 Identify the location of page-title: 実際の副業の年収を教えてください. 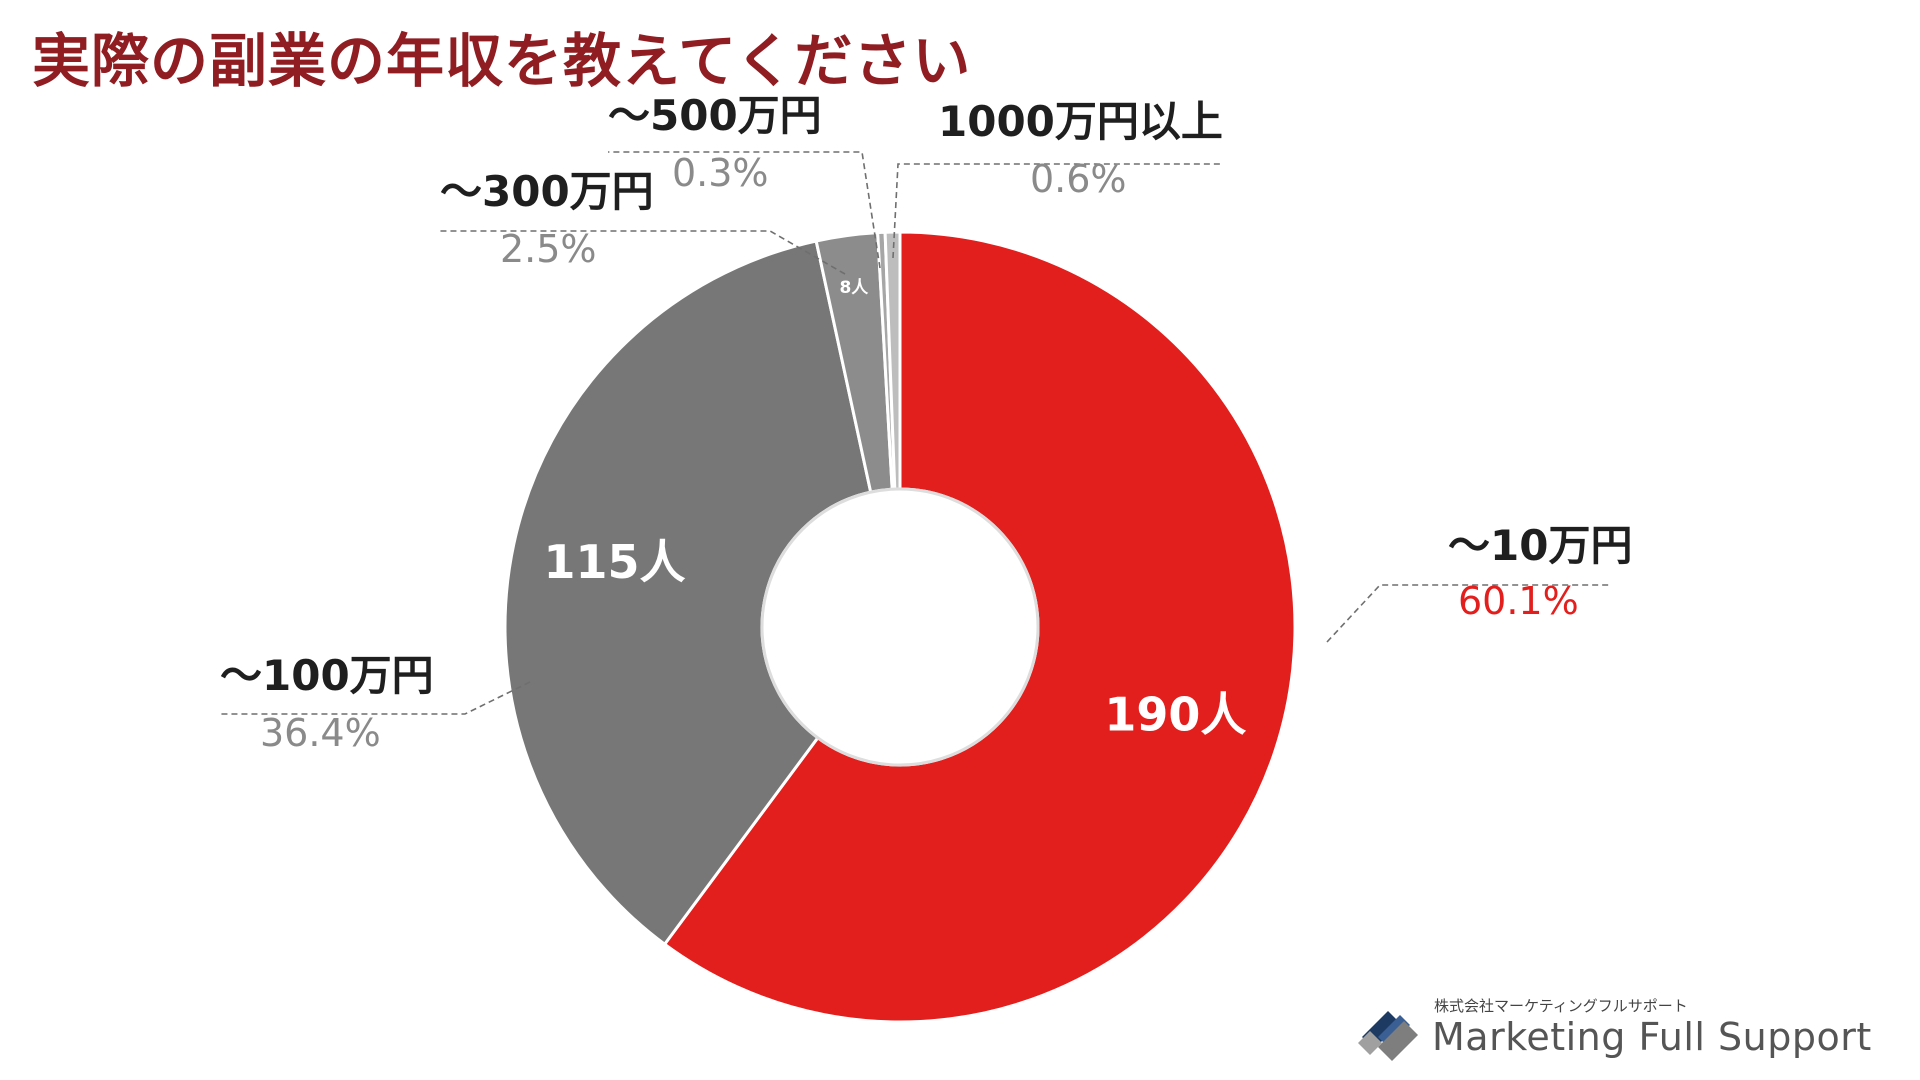
(502, 61).